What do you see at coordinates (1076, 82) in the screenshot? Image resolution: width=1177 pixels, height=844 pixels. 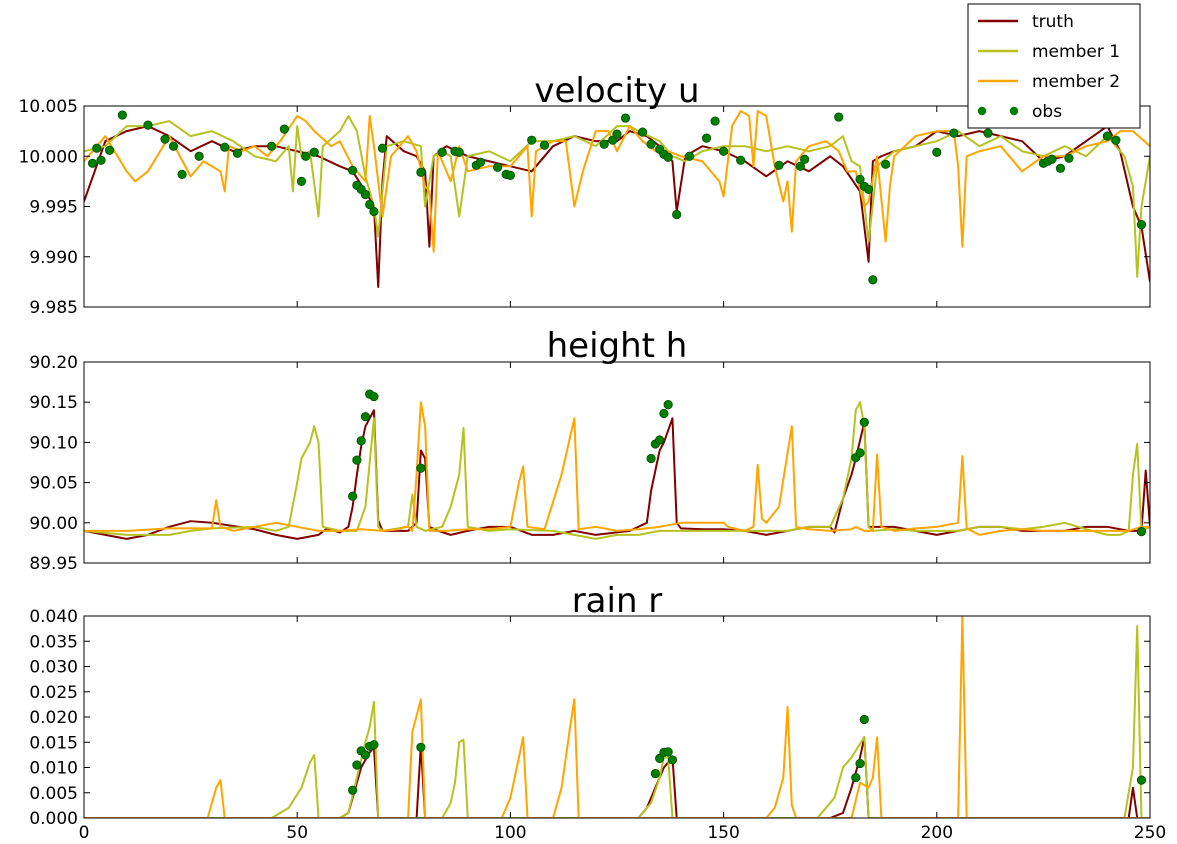 I see `legend-label: member 2` at bounding box center [1076, 82].